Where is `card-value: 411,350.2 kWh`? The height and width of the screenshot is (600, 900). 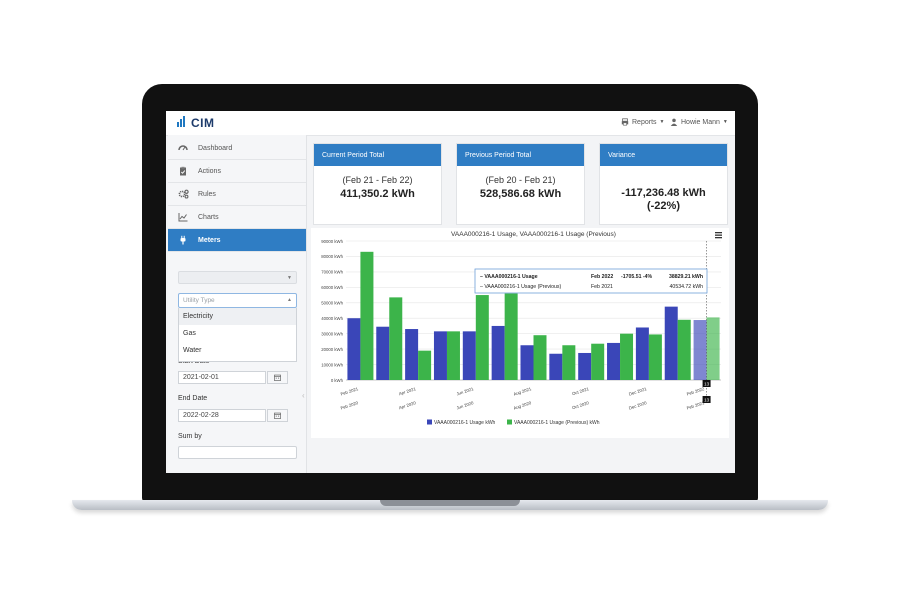 card-value: 411,350.2 kWh is located at coordinates (377, 194).